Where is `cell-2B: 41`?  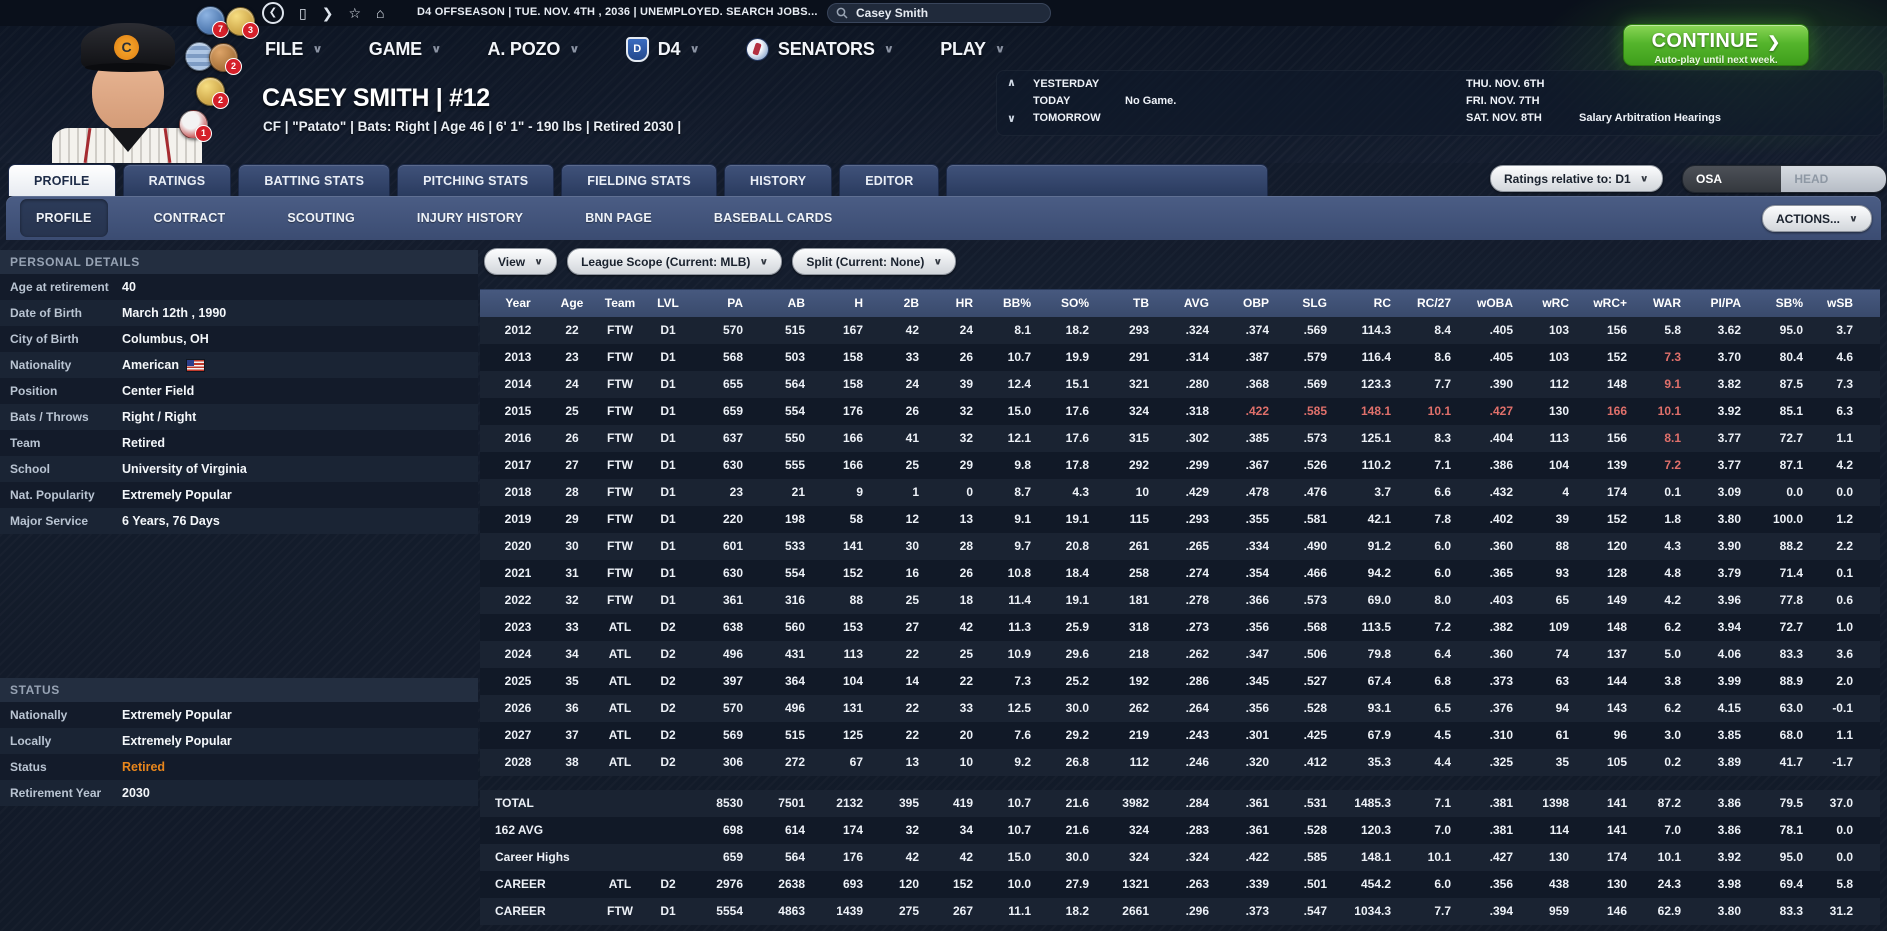
cell-2B: 41 is located at coordinates (912, 438).